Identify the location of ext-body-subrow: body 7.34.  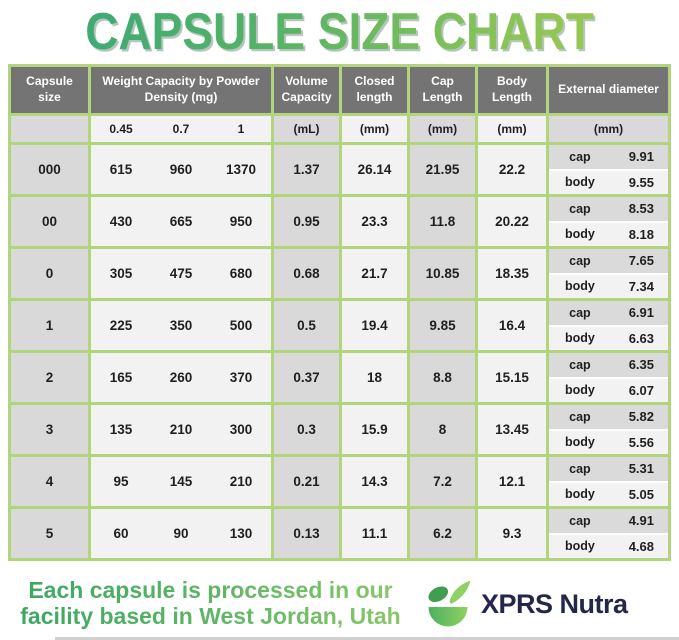
(608, 286).